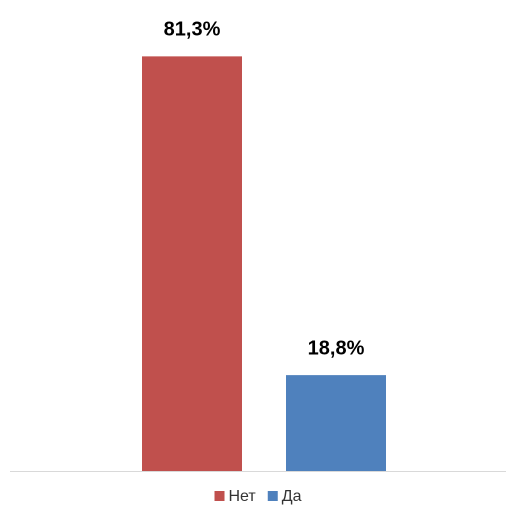  What do you see at coordinates (192, 30) in the screenshot?
I see `data-label: 81,3%` at bounding box center [192, 30].